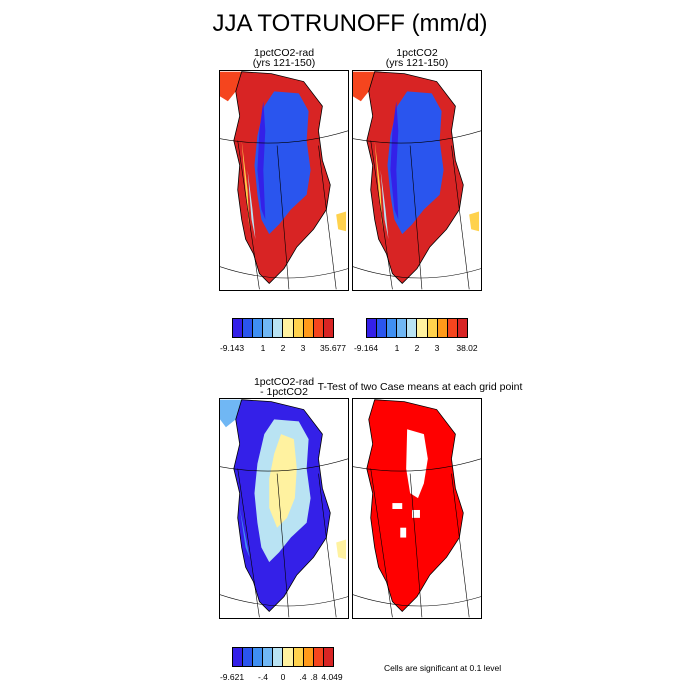 This screenshot has width=700, height=700. Describe the element at coordinates (232, 677) in the screenshot. I see `colorbar-3-min-label: -9.621` at that location.